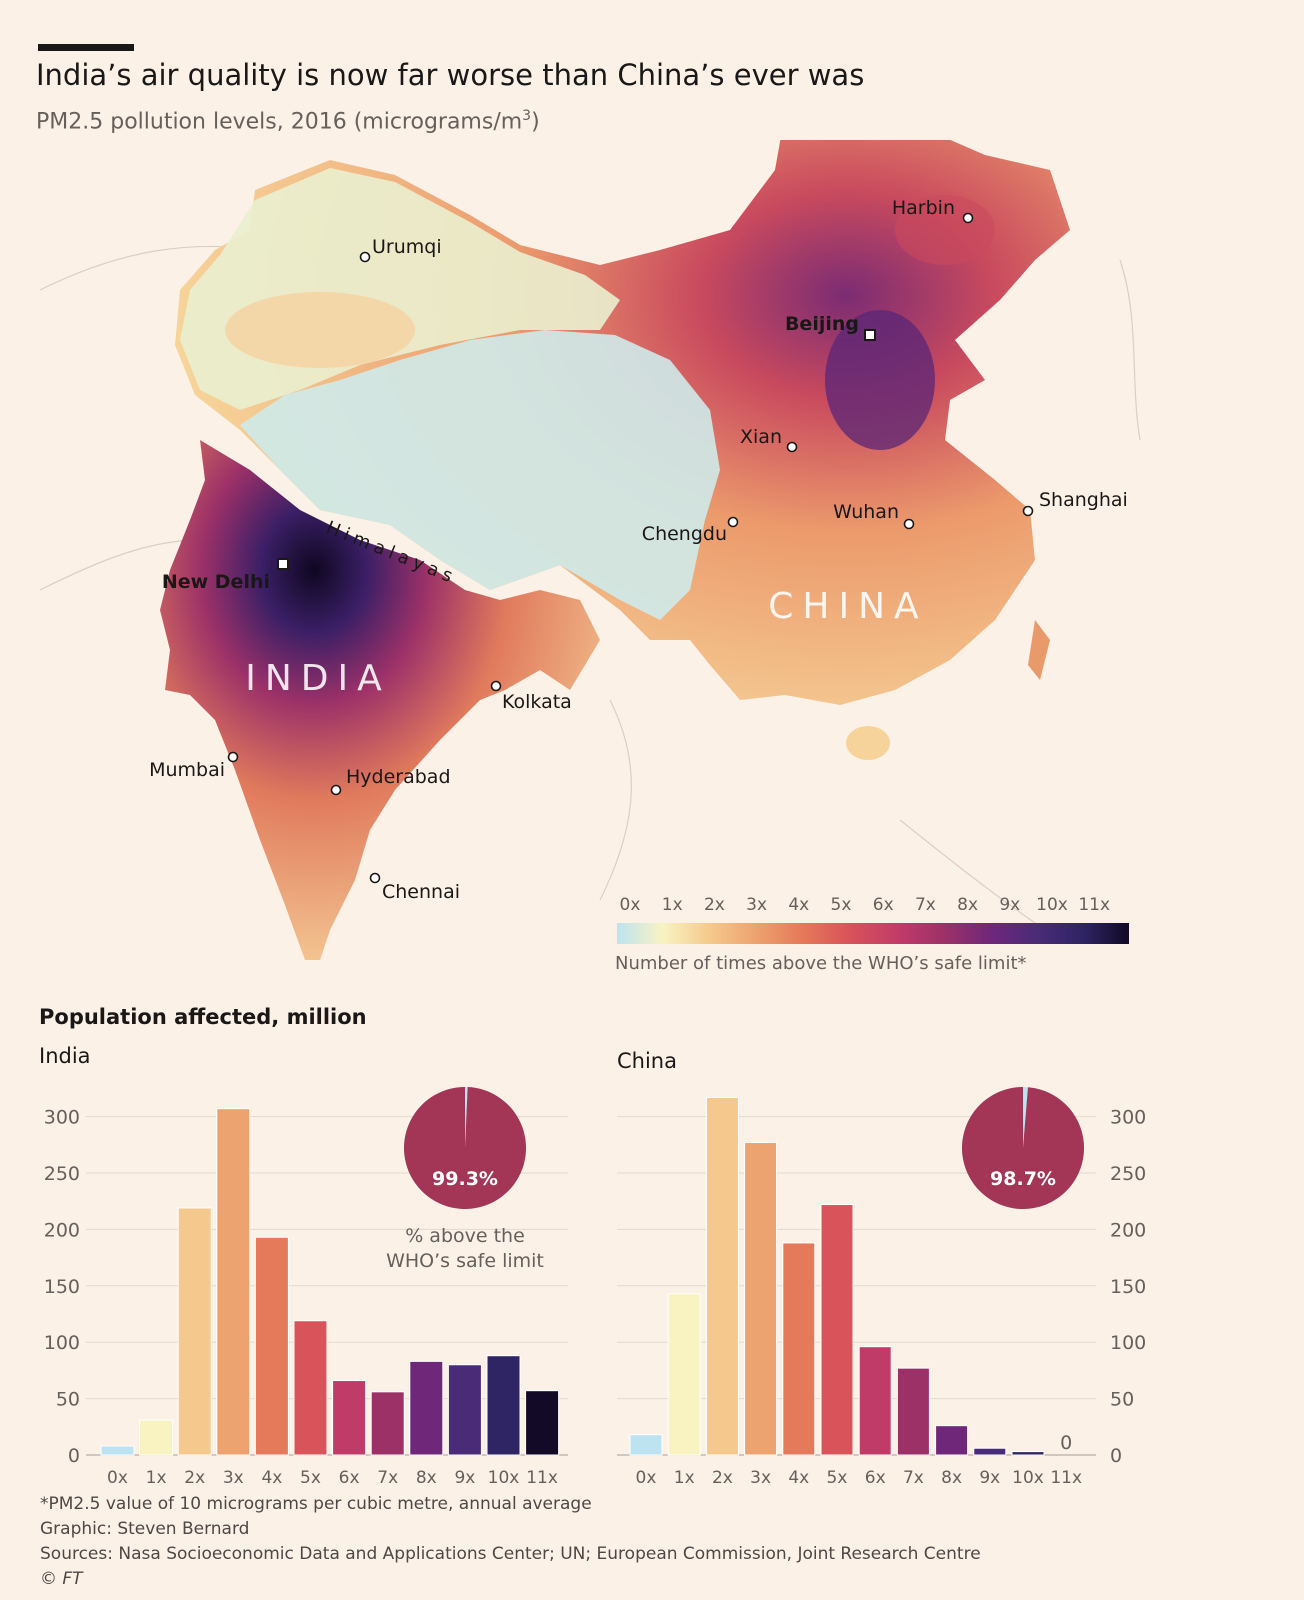  Describe the element at coordinates (847, 606) in the screenshot. I see `china-label: CHINA` at that location.